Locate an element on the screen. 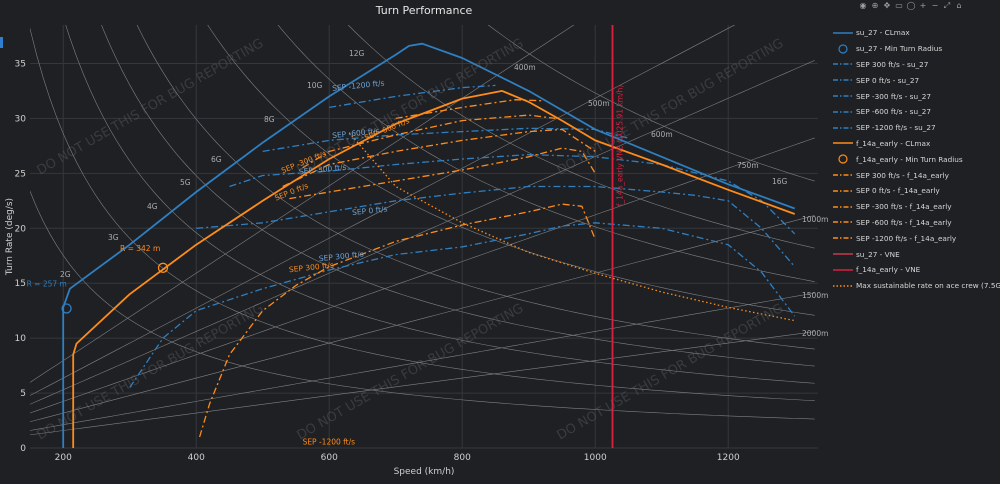 The image size is (1000, 484). zoom-icon: ⊕ is located at coordinates (875, 5).